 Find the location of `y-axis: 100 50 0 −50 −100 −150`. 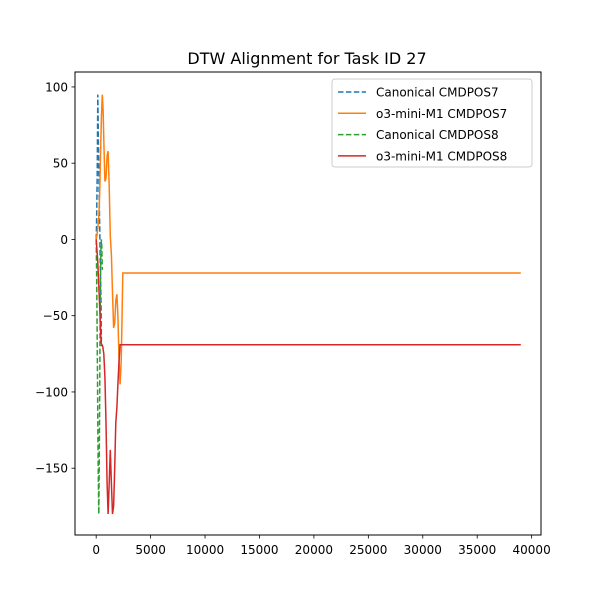

y-axis: 100 50 0 −50 −100 −150 is located at coordinates (55, 278).